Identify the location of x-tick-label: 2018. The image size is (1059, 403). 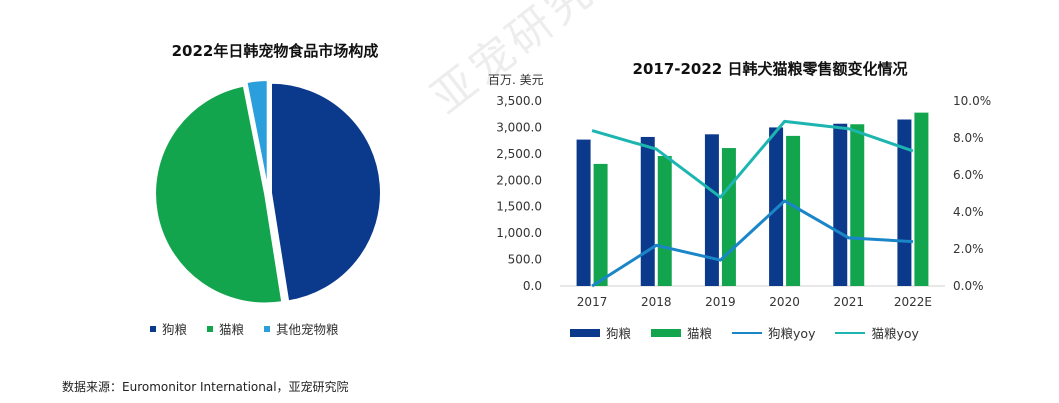
(656, 302).